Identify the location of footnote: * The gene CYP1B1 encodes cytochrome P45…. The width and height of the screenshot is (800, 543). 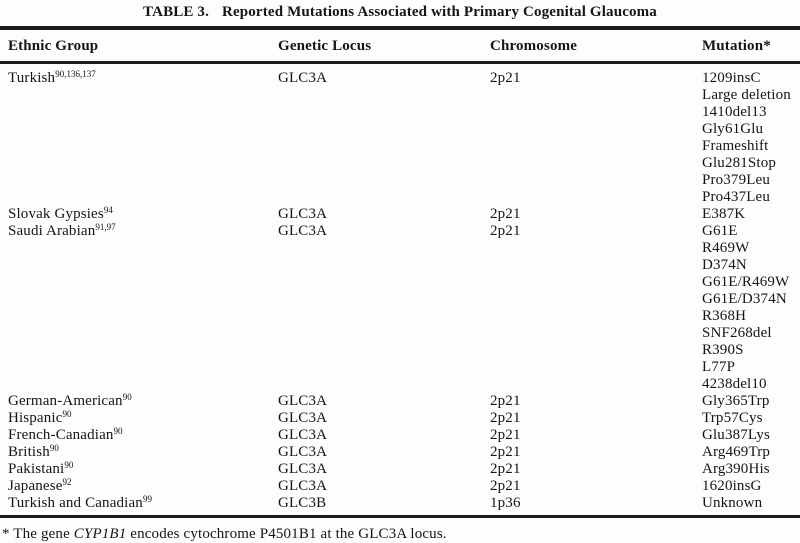
(401, 534).